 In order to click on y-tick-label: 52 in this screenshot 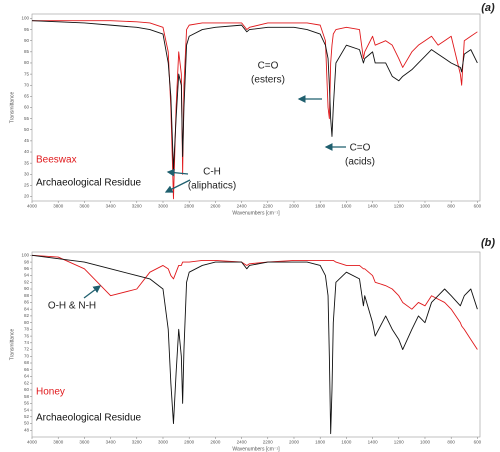, I will do `click(27, 416)`.